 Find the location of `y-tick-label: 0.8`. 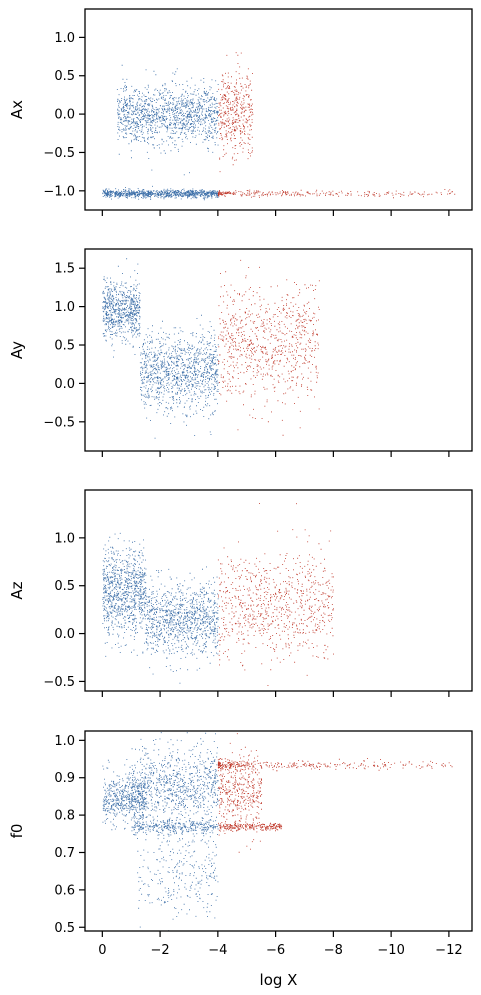

y-tick-label: 0.8 is located at coordinates (64, 816).